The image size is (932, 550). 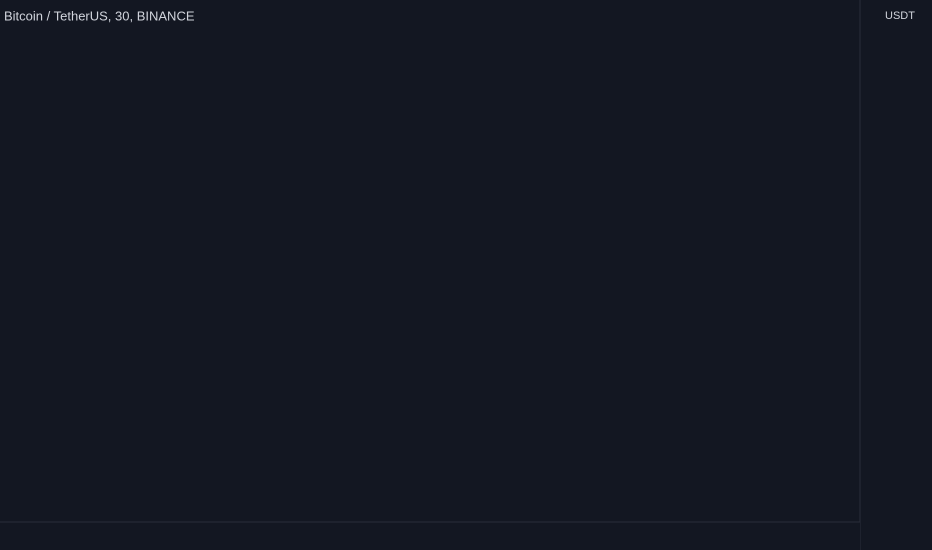 I want to click on chart-title: Bitcoin / TetherUS, 30, BINANCE, so click(x=99, y=15).